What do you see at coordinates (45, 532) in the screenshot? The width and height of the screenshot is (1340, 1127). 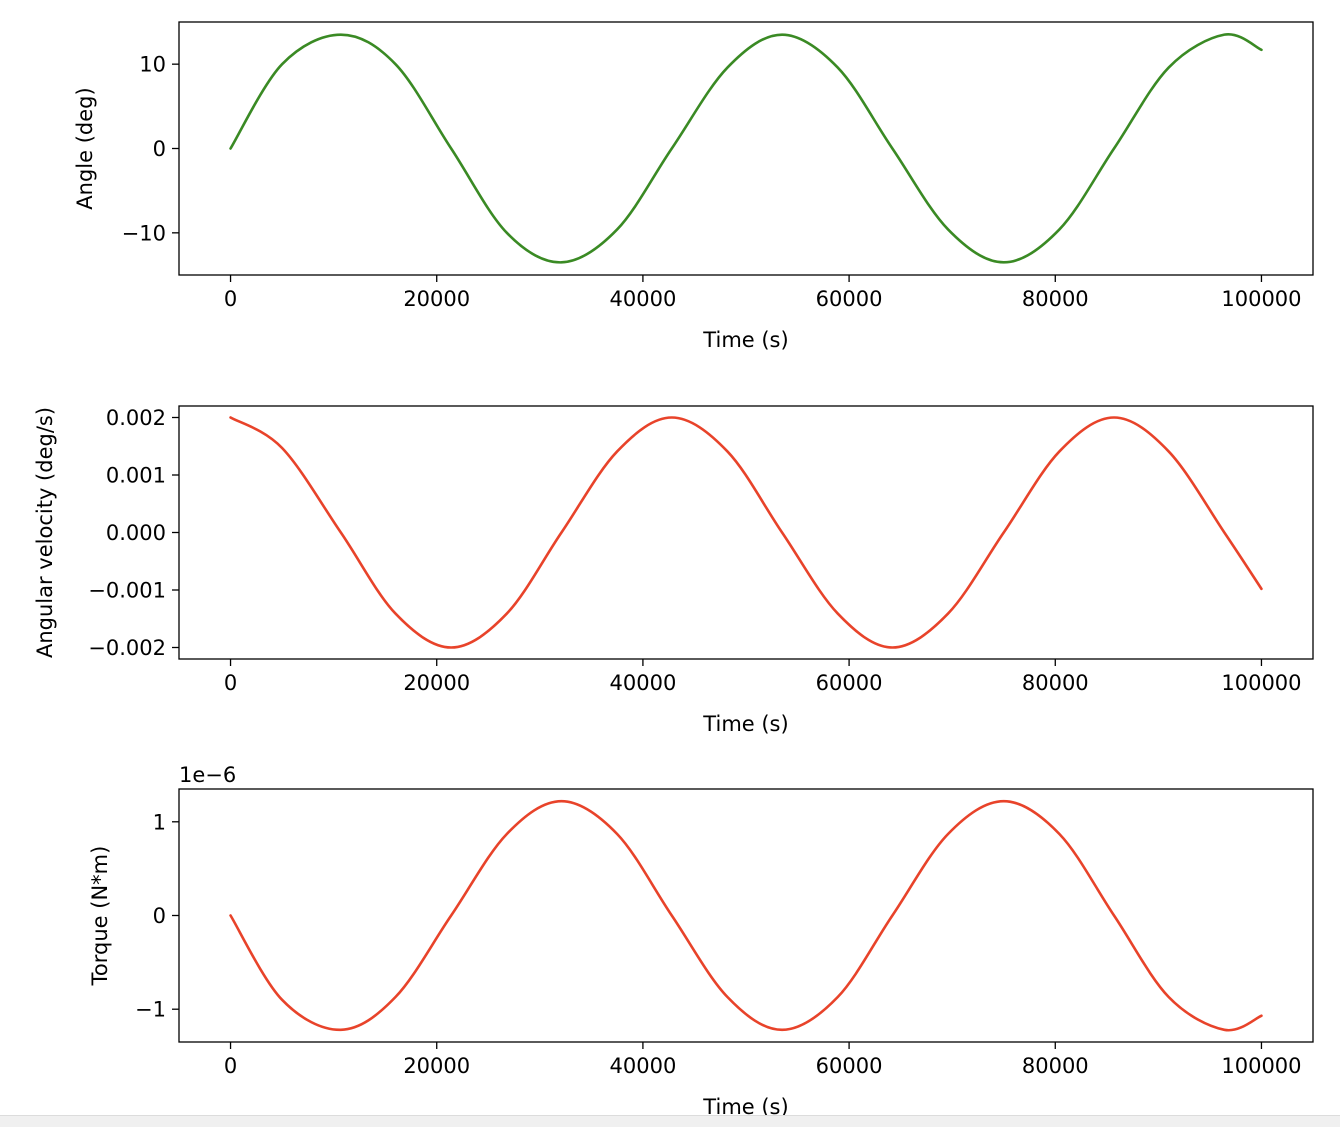 I see `y-axis-label: Angular velocity (deg/s)` at bounding box center [45, 532].